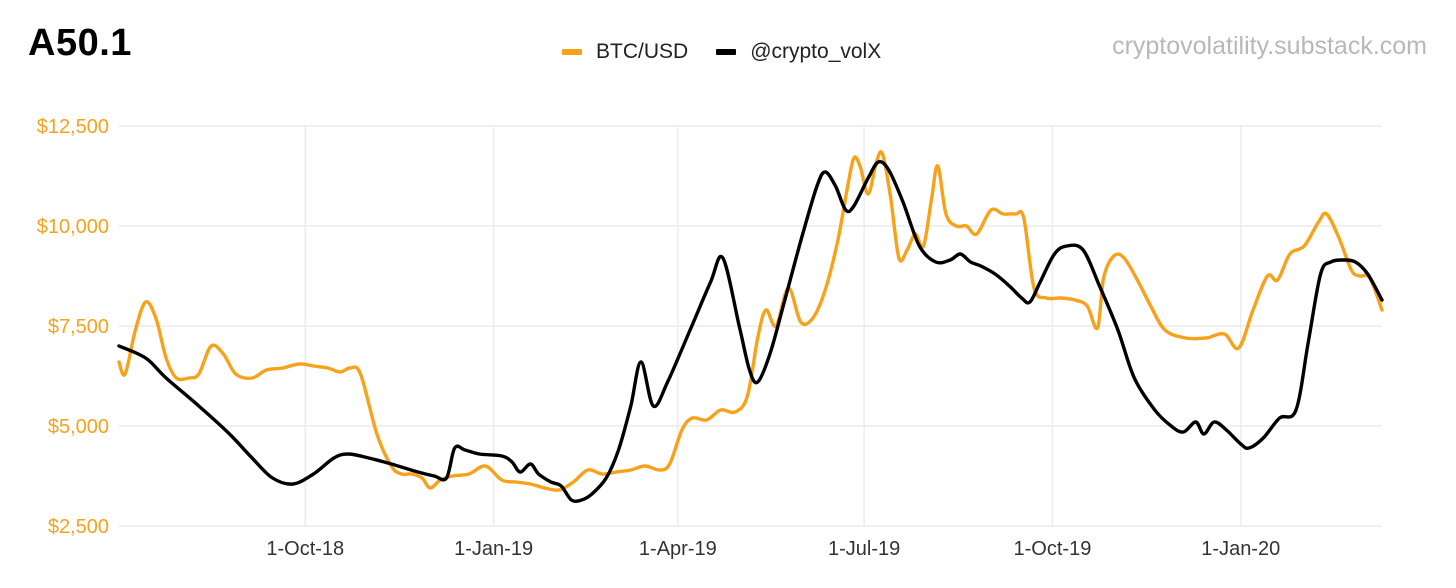 The height and width of the screenshot is (588, 1456). Describe the element at coordinates (572, 52) in the screenshot. I see `legend-swatch-btc` at that location.